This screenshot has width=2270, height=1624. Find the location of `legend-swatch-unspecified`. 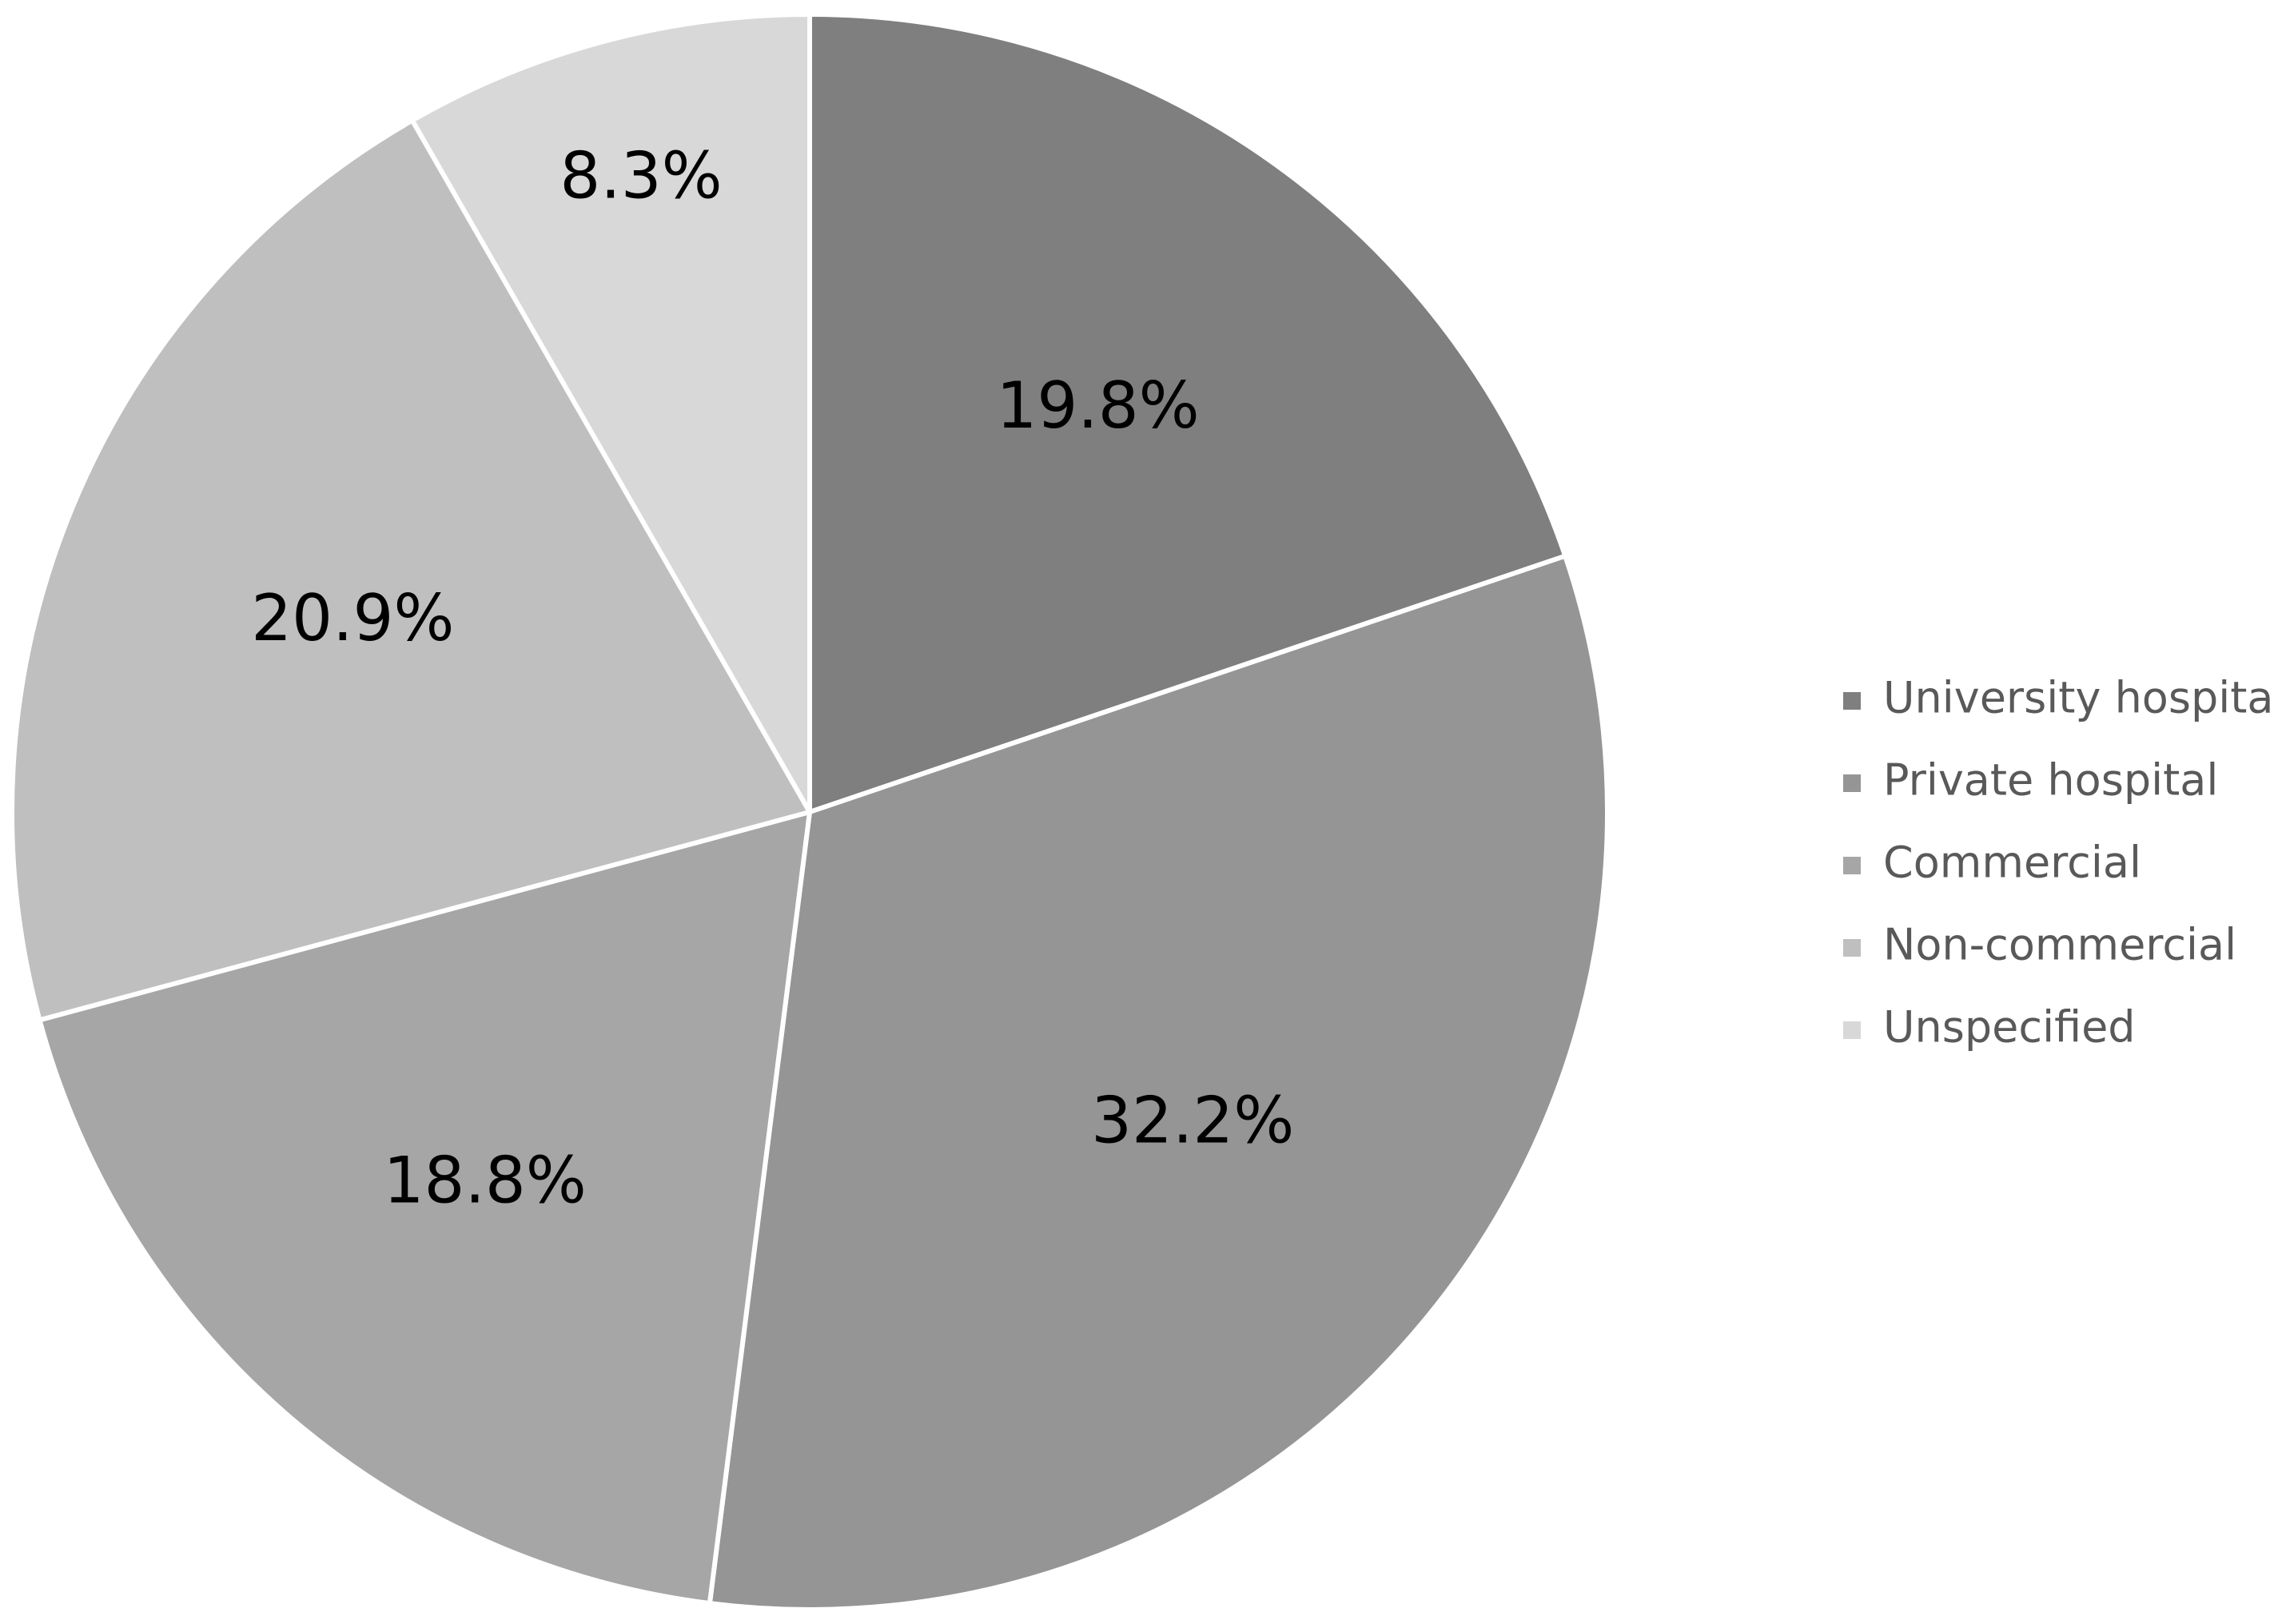

legend-swatch-unspecified is located at coordinates (1852, 1030).